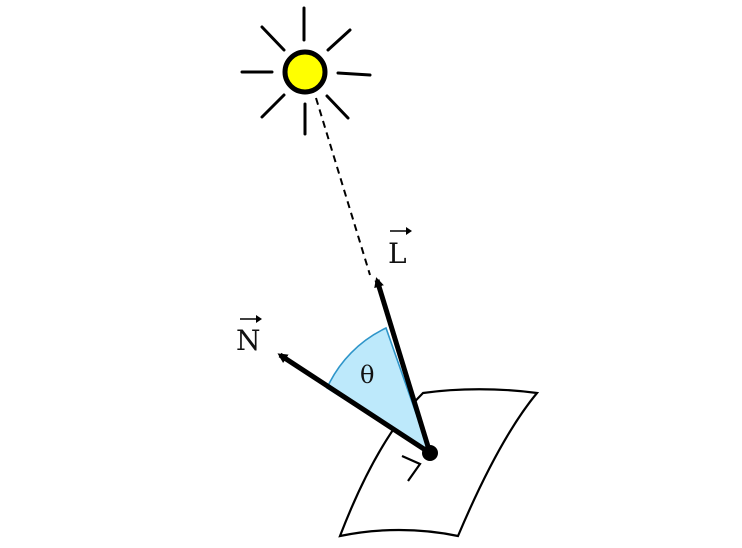 This screenshot has width=742, height=548. I want to click on normal-vector-arrow, so click(354, 404).